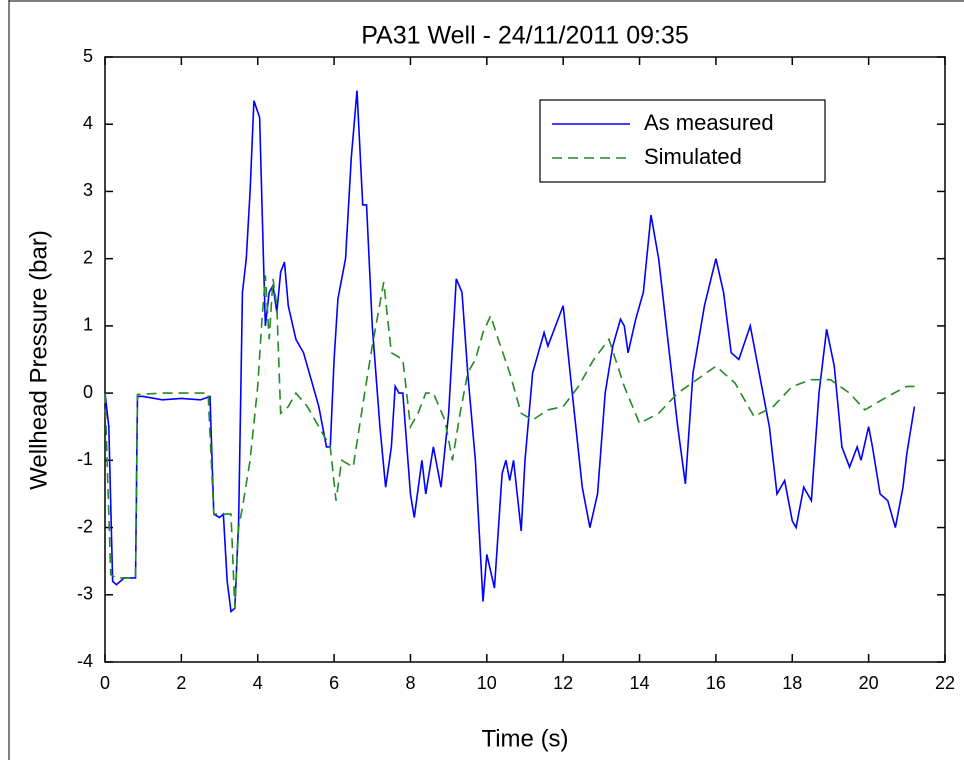 The height and width of the screenshot is (765, 964). What do you see at coordinates (88, 56) in the screenshot?
I see `y-tick-label: 5` at bounding box center [88, 56].